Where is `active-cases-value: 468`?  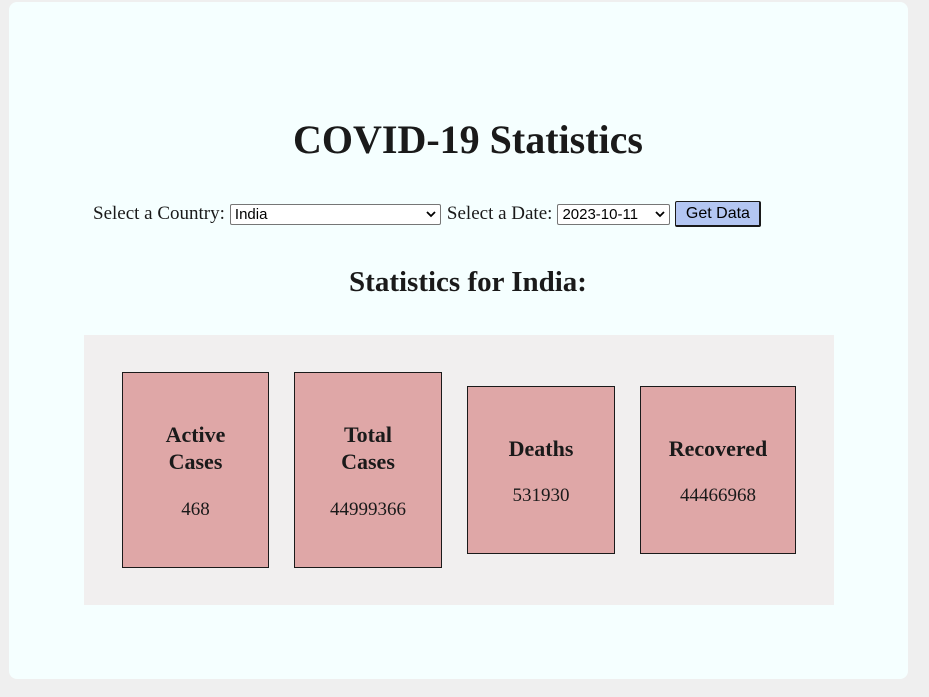
active-cases-value: 468 is located at coordinates (195, 509).